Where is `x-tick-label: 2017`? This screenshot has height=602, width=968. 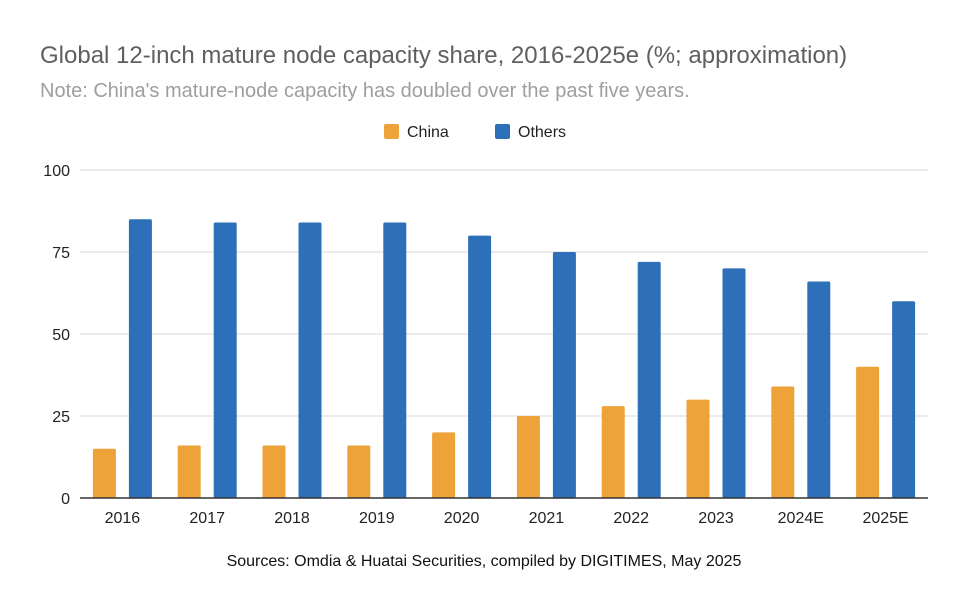
x-tick-label: 2017 is located at coordinates (207, 518).